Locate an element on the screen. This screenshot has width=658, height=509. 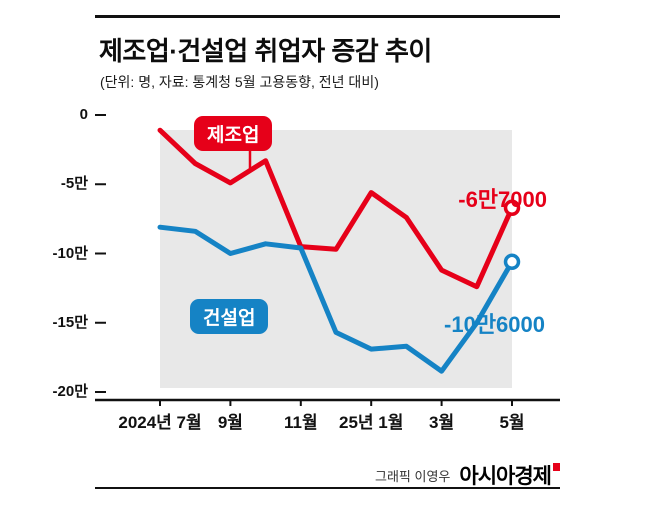
value-label-construction: -10만6000 is located at coordinates (494, 324).